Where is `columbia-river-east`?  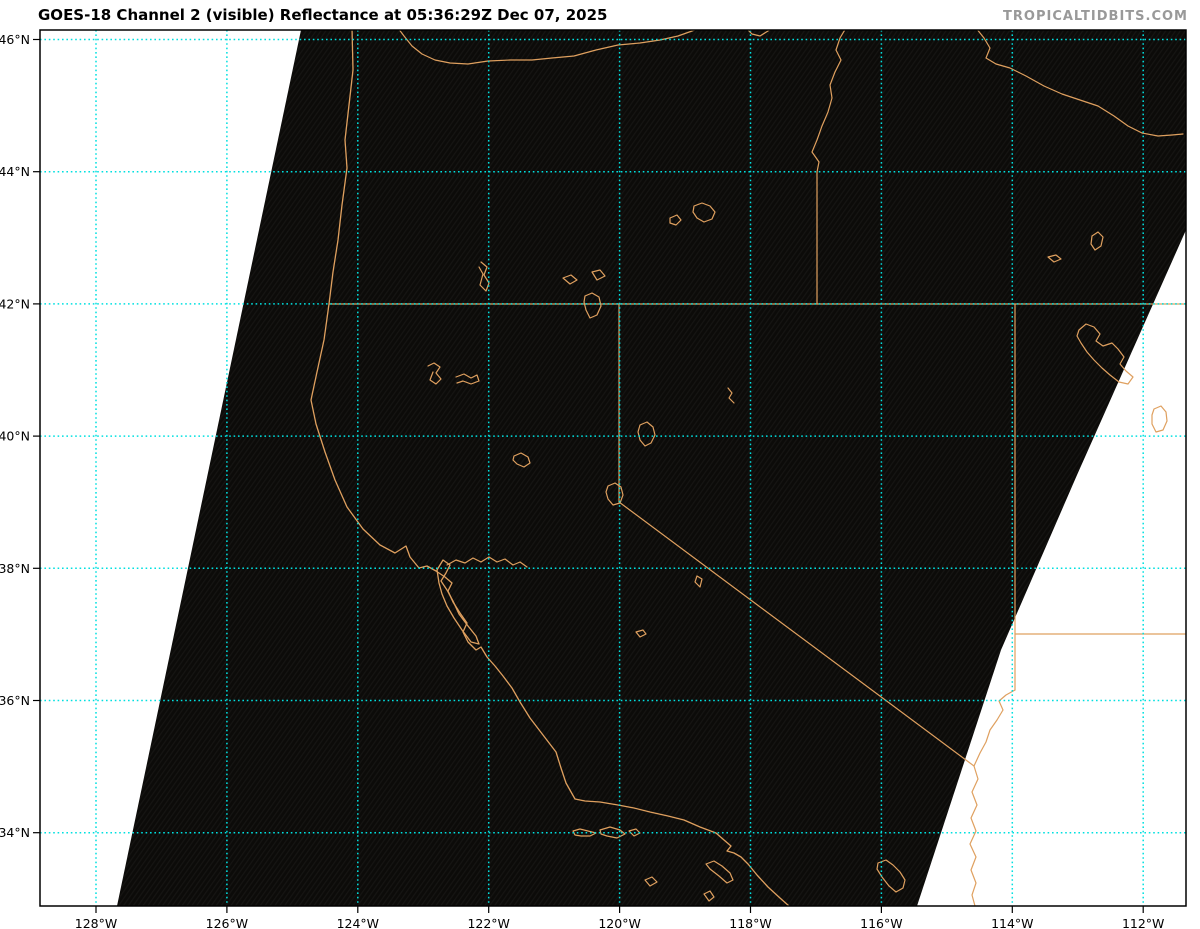 columbia-river-east is located at coordinates (759, 33).